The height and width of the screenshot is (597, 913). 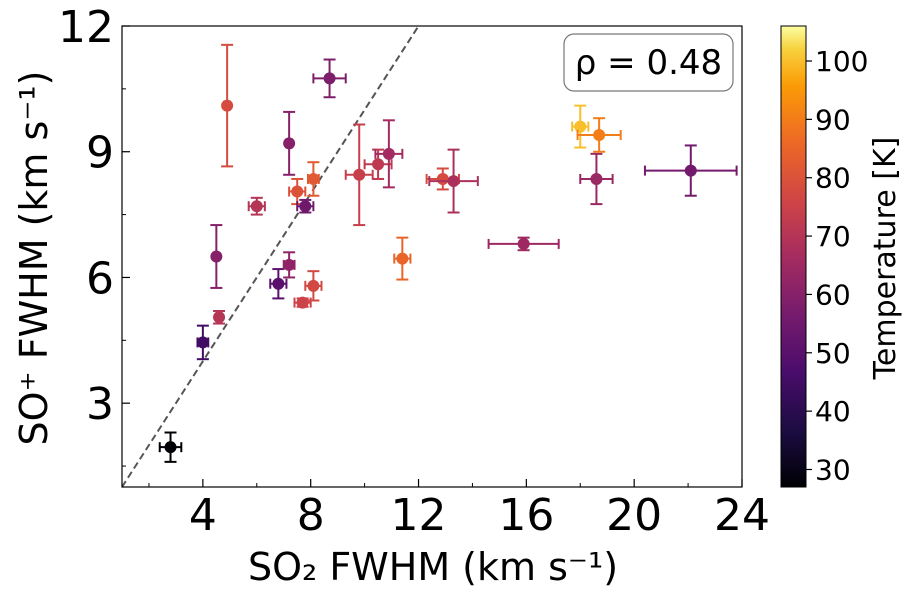 What do you see at coordinates (793, 256) in the screenshot?
I see `colorbar` at bounding box center [793, 256].